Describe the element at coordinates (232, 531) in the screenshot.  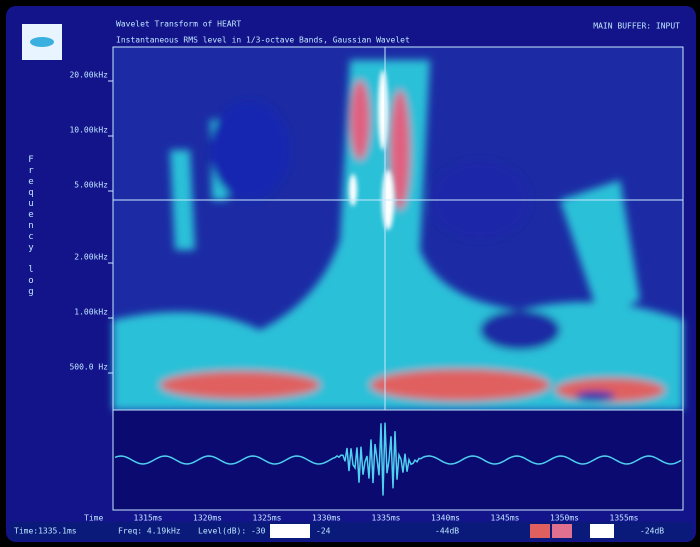
I see `status-level: Level(dB): -30` at that location.